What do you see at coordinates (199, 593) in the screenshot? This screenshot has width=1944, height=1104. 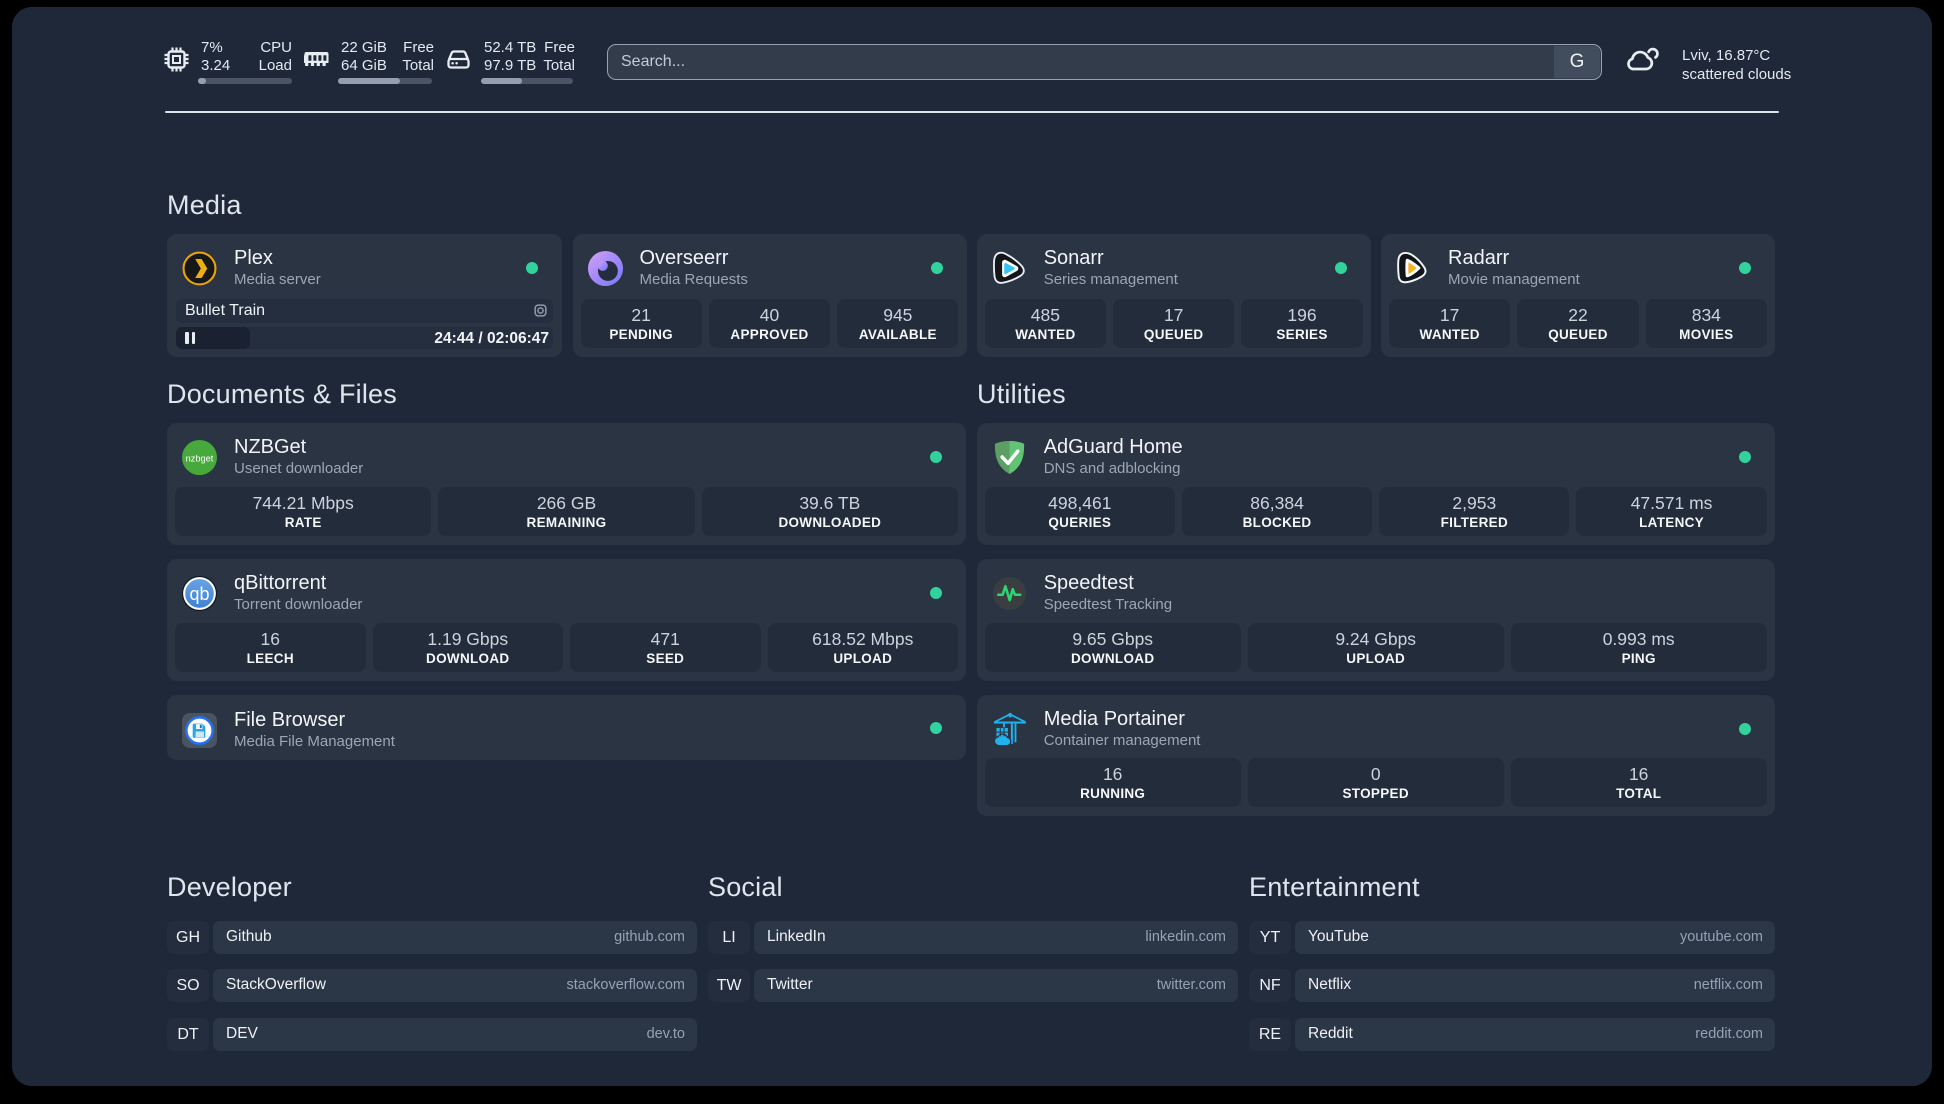 I see `svg-text: qb` at bounding box center [199, 593].